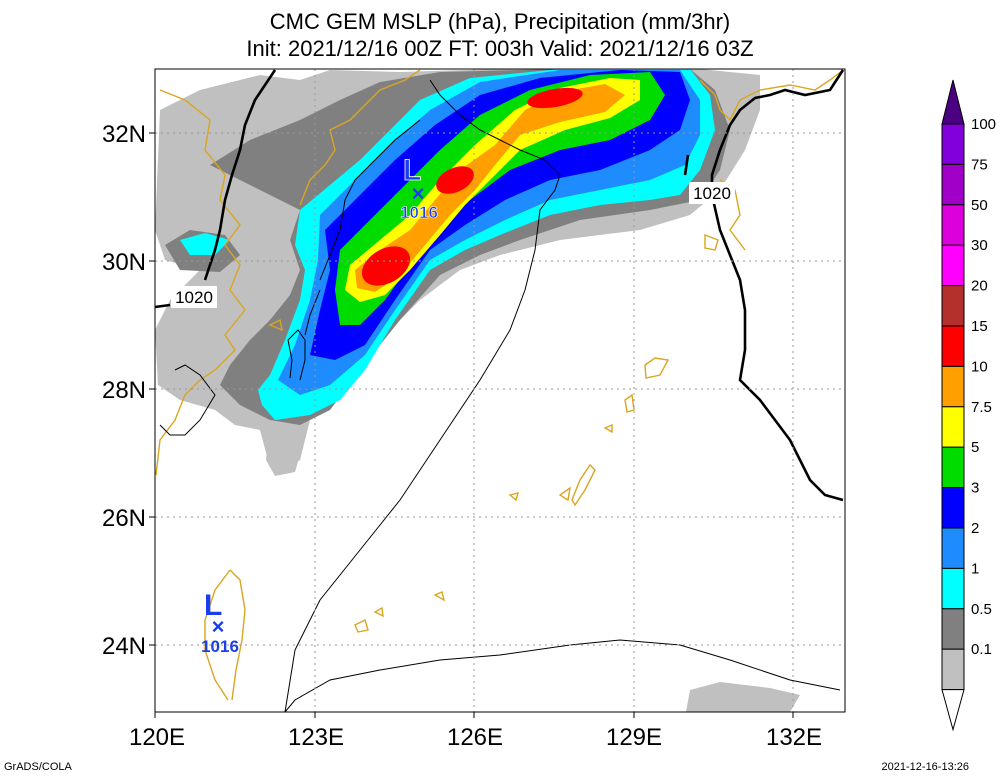  I want to click on x-tick-label: 129E, so click(634, 737).